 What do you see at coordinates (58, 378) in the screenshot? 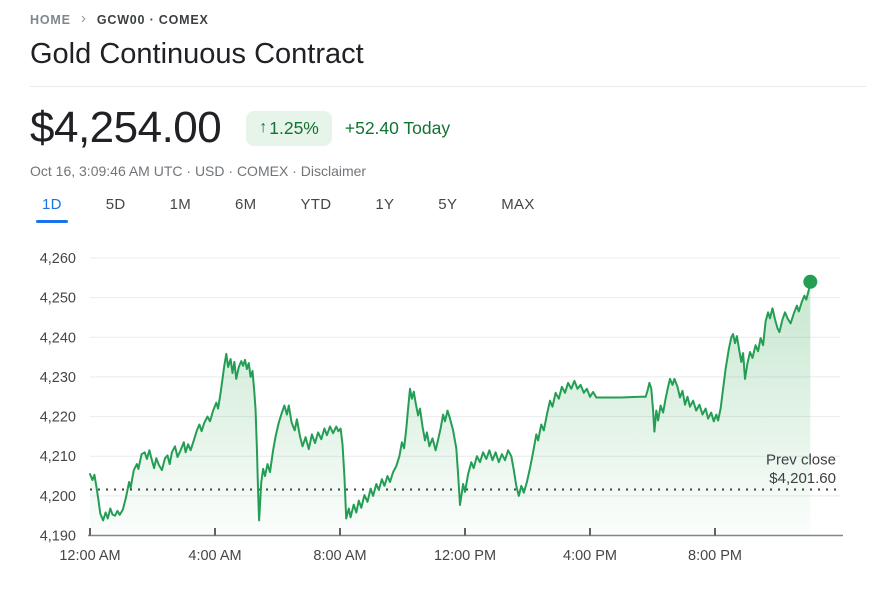
I see `y-tick-label: 4,230` at bounding box center [58, 378].